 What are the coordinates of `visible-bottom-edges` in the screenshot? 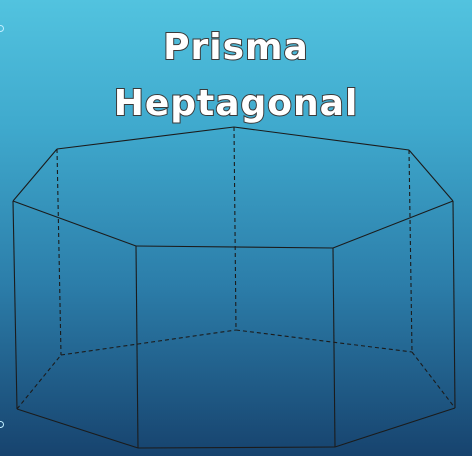 It's located at (236, 428).